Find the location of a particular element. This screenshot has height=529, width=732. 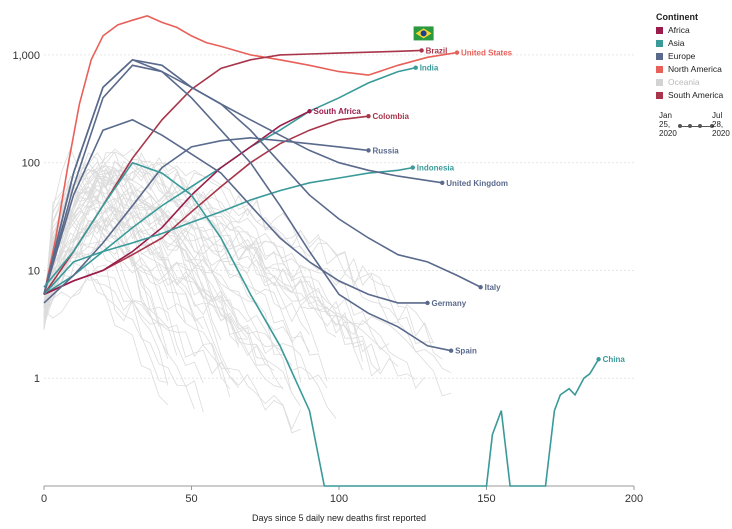

series-label: Italy is located at coordinates (493, 287).